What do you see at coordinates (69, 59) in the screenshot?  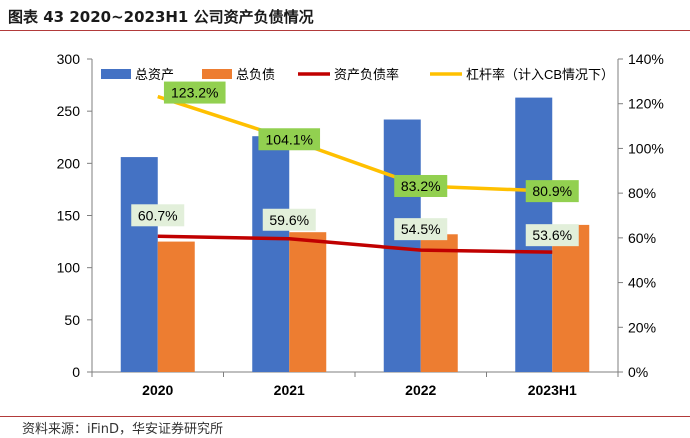 I see `y-left-tick-label: 300` at bounding box center [69, 59].